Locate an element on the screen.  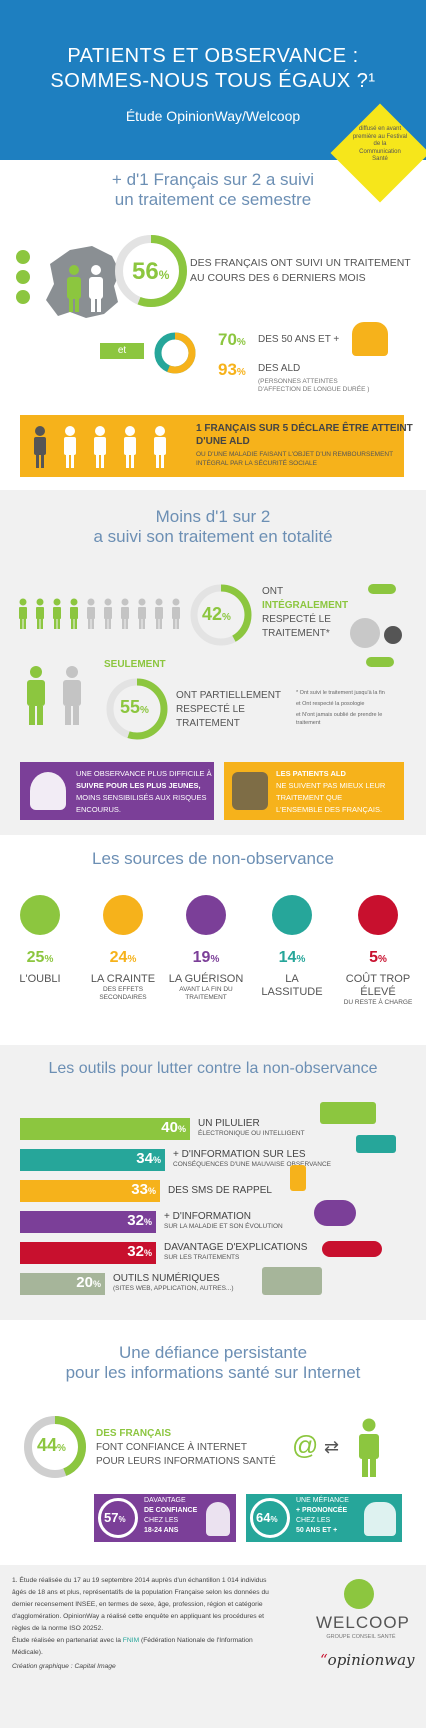
p42-t3: RESPECTÉ LE is located at coordinates (296, 619).